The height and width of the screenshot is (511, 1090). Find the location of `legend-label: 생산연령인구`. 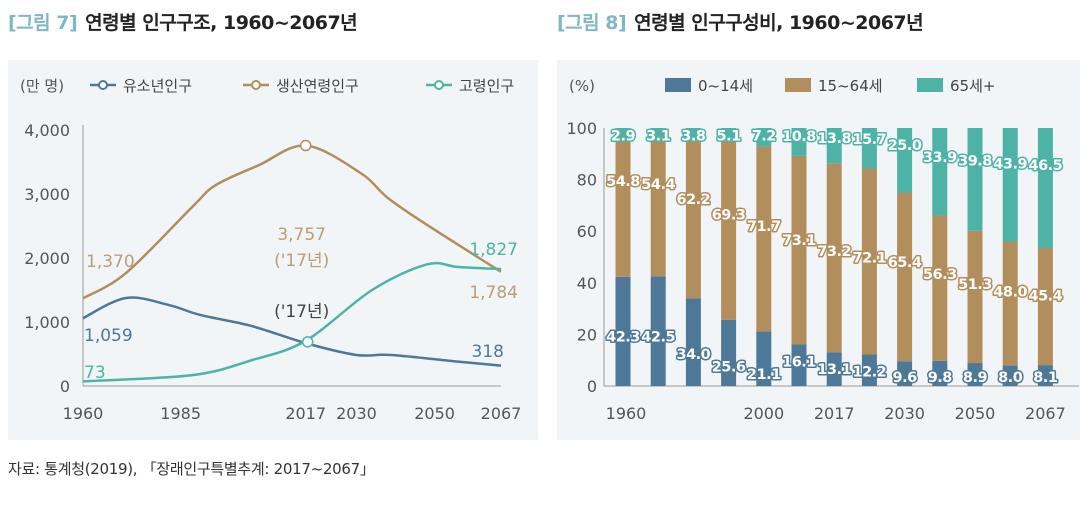

legend-label: 생산연령인구 is located at coordinates (317, 86).